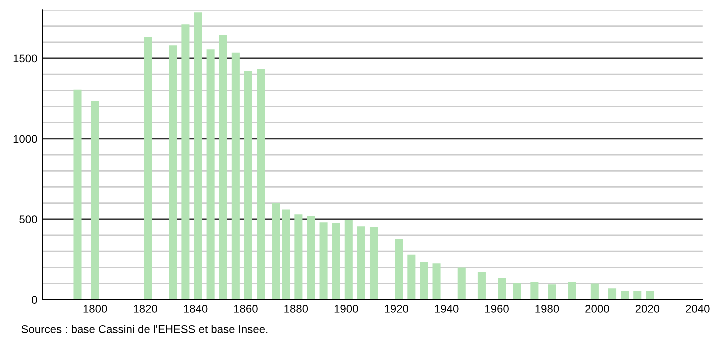 The image size is (710, 340). Describe the element at coordinates (698, 309) in the screenshot. I see `x-tick-label: 2040` at that location.